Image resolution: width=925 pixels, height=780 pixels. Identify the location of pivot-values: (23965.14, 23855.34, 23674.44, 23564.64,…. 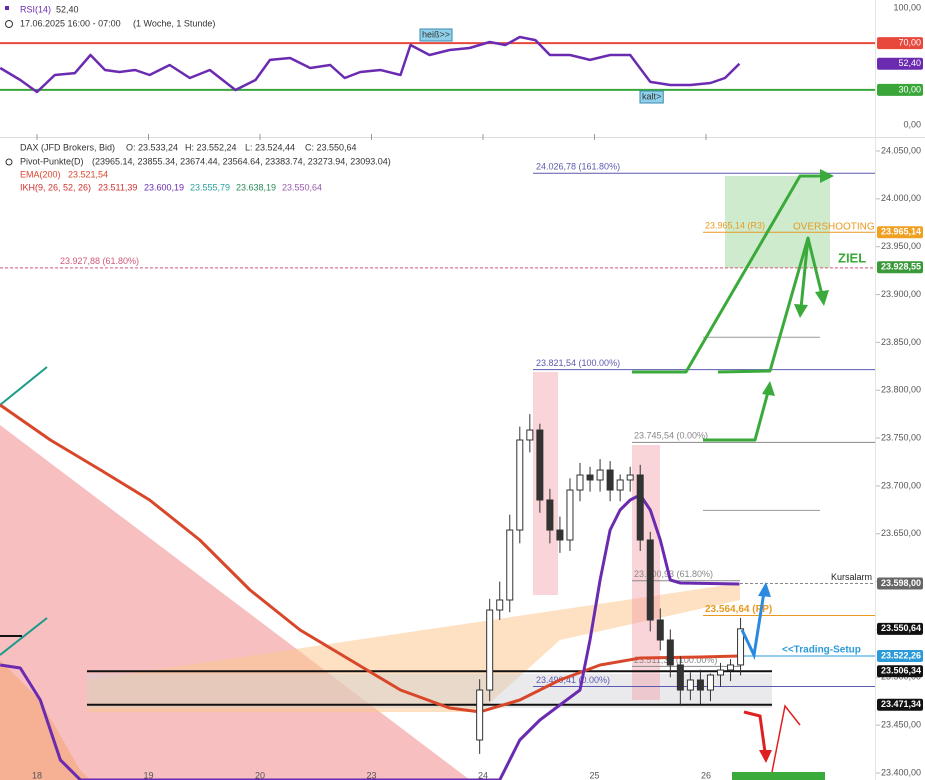
(241, 161).